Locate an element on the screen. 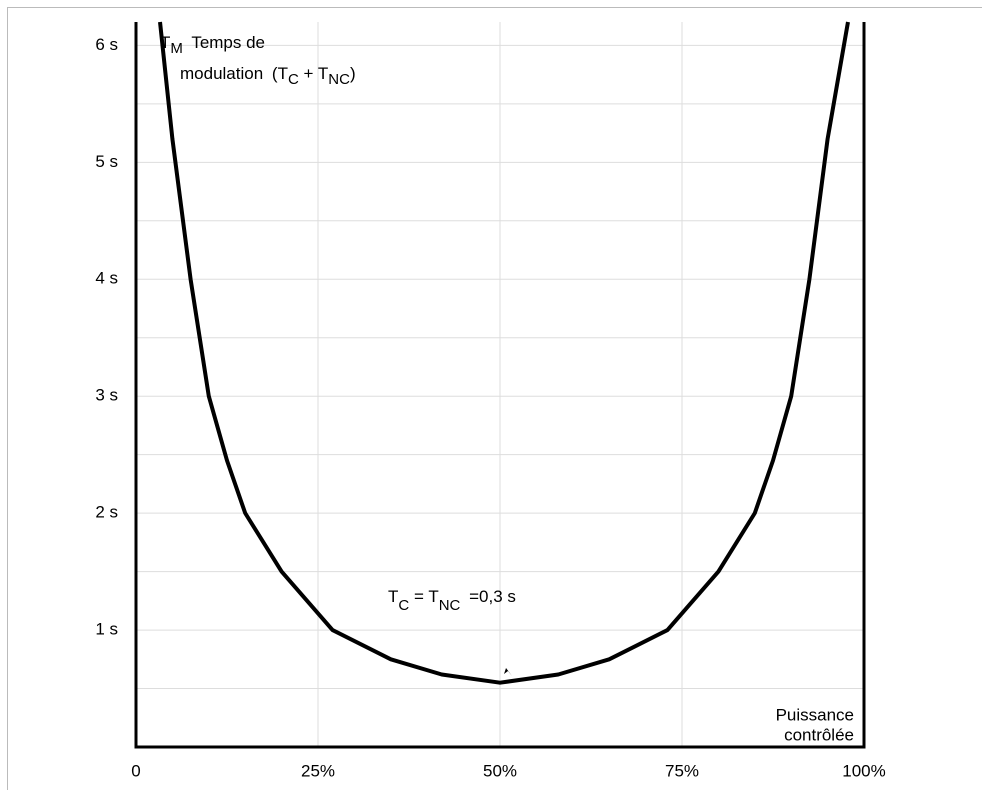 The height and width of the screenshot is (790, 982). y-tick-label: 3 s is located at coordinates (106, 395).